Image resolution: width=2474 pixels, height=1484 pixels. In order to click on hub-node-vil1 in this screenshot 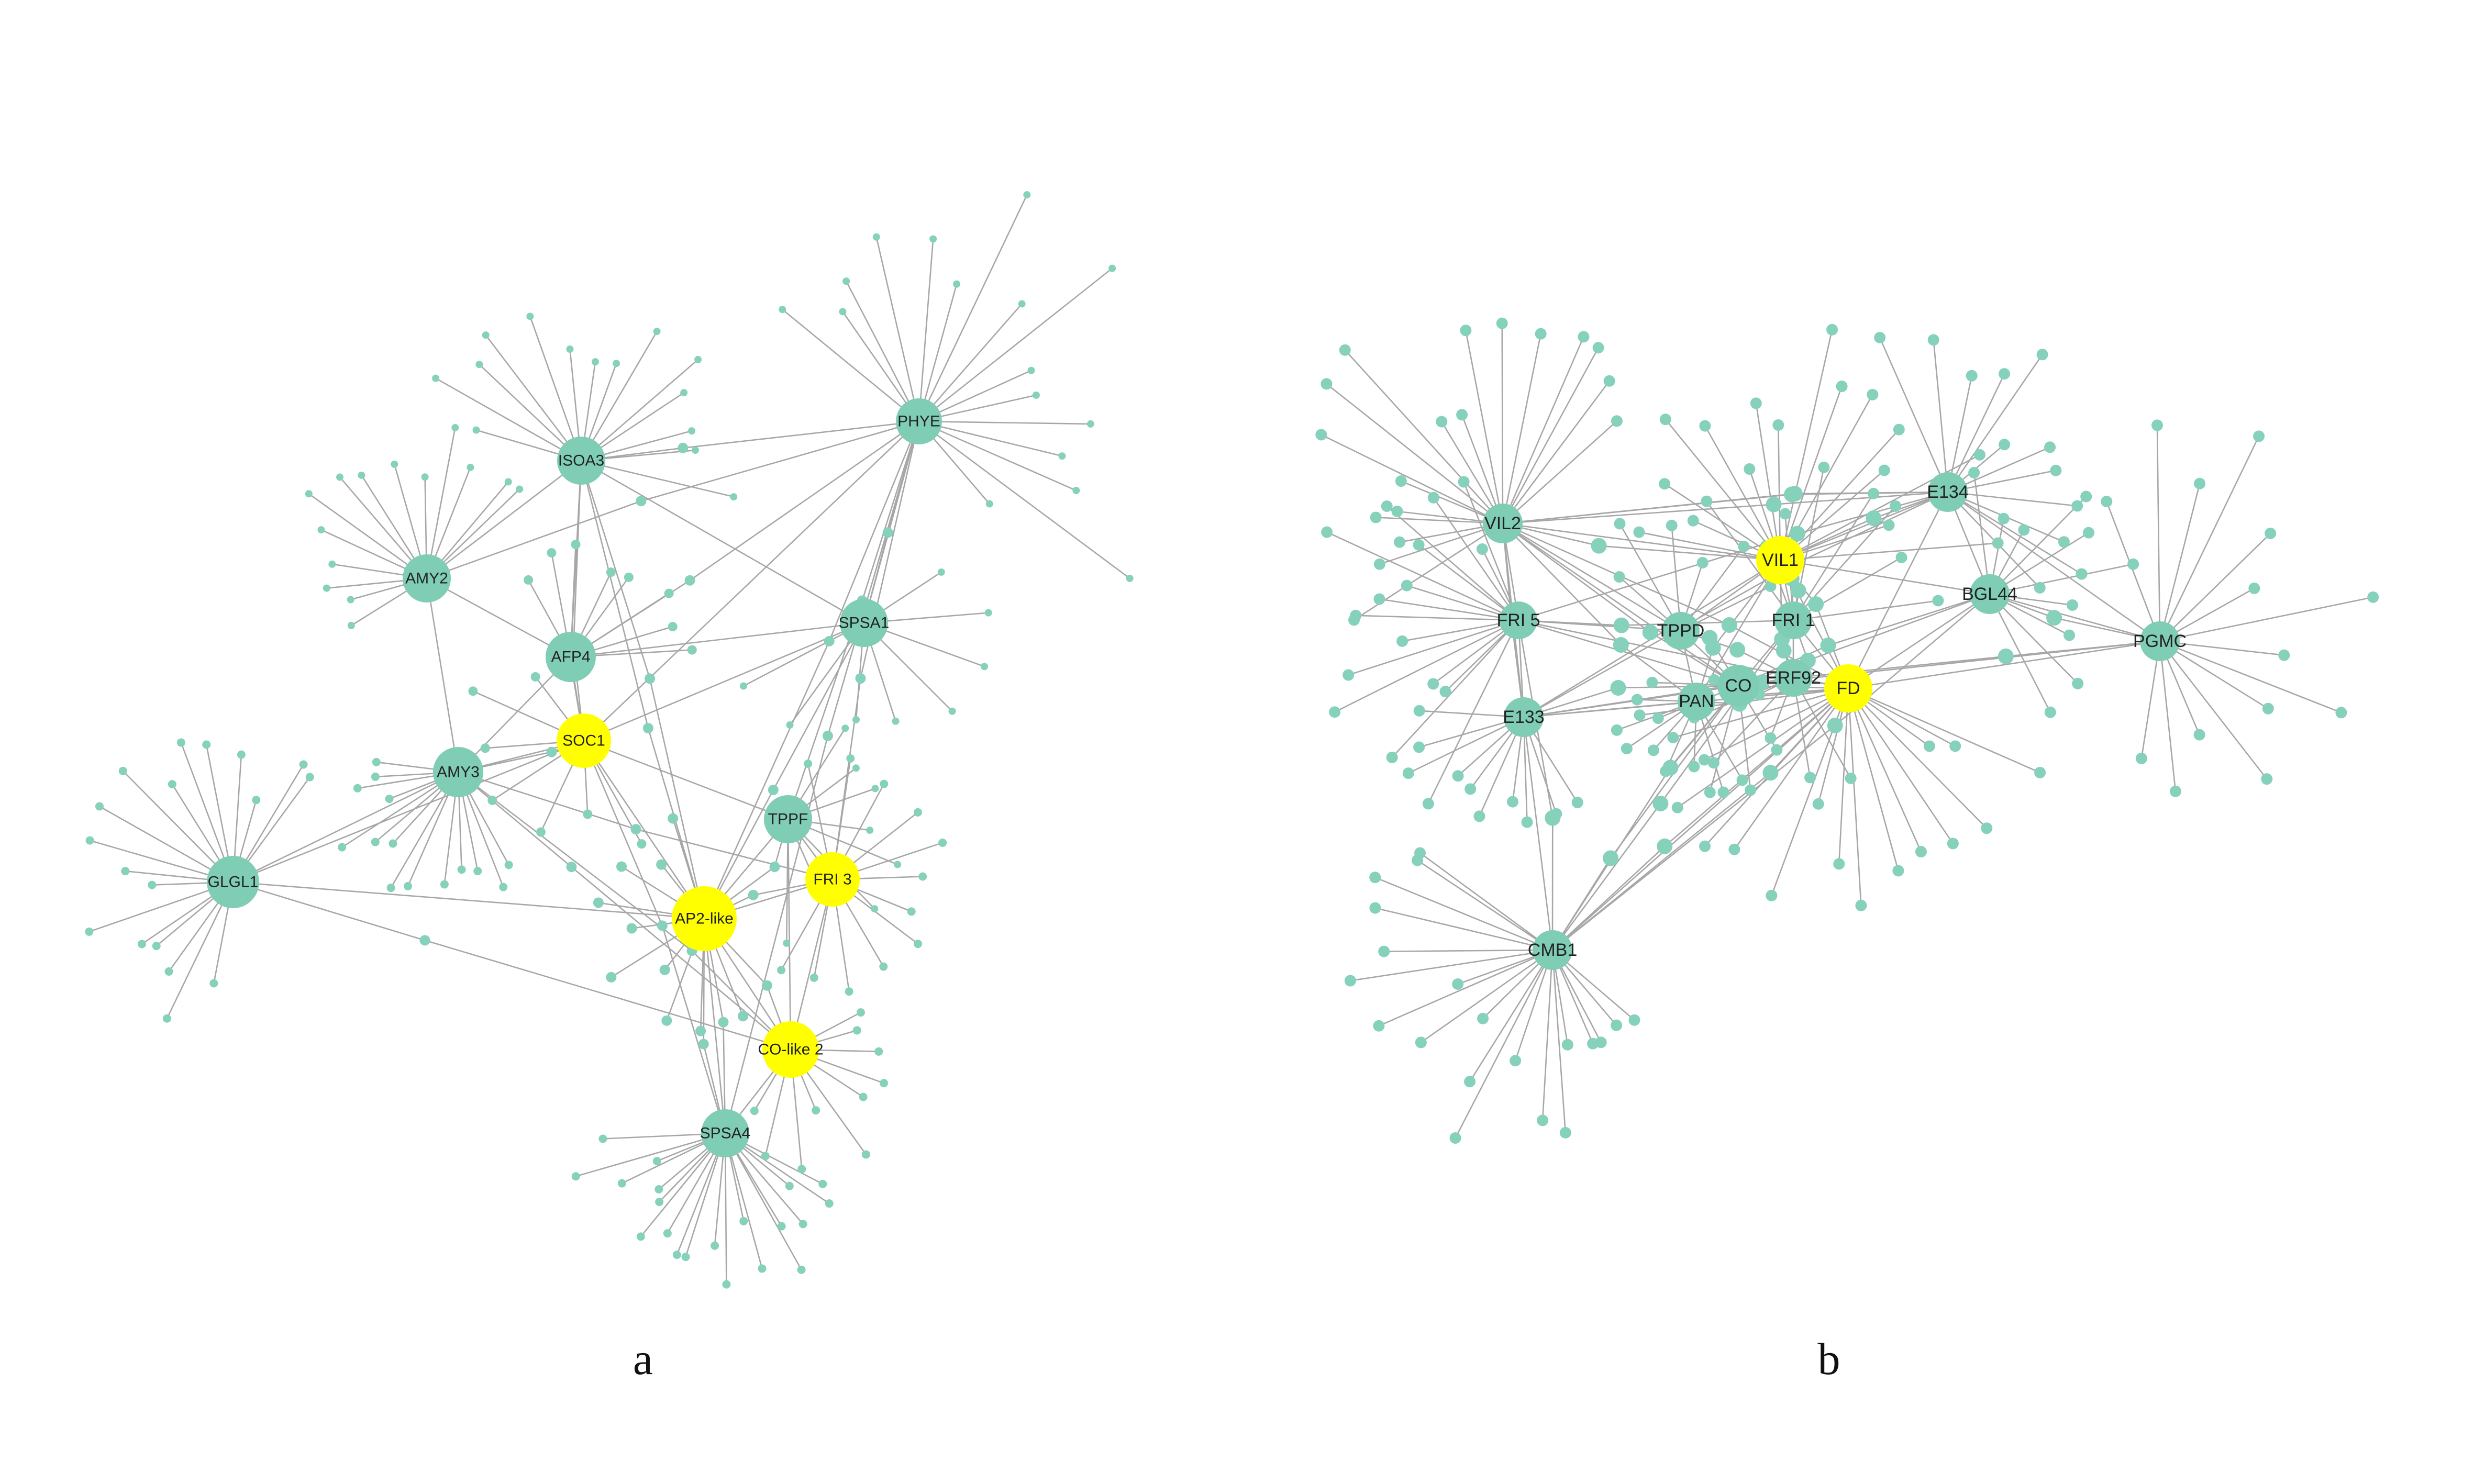, I will do `click(1780, 560)`.